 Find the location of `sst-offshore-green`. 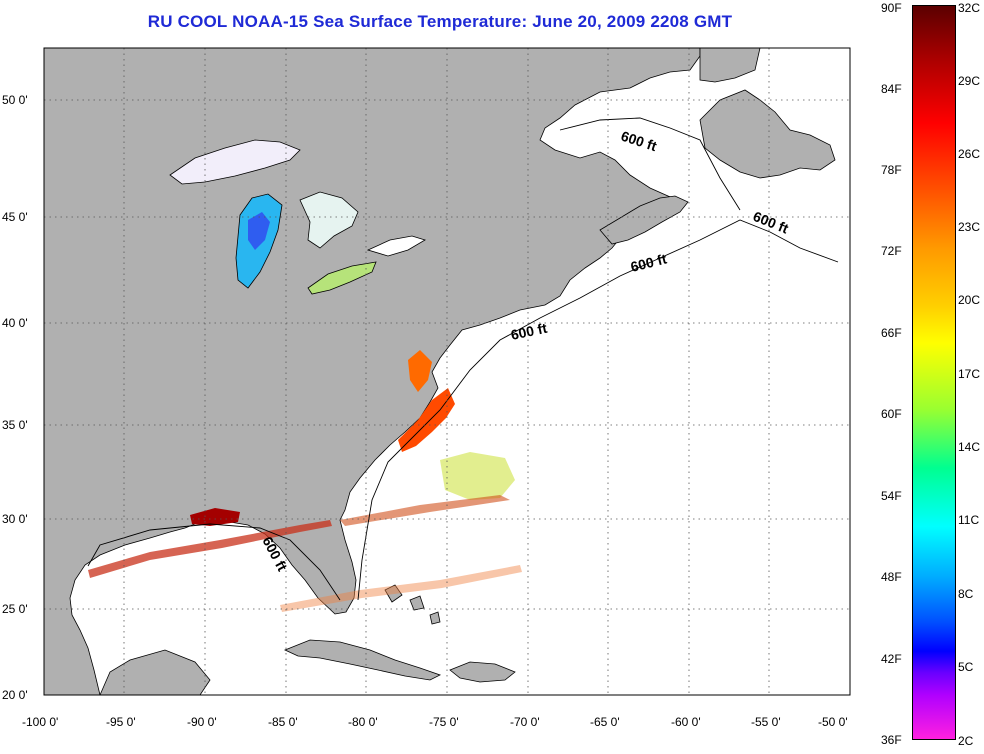

sst-offshore-green is located at coordinates (477, 476).